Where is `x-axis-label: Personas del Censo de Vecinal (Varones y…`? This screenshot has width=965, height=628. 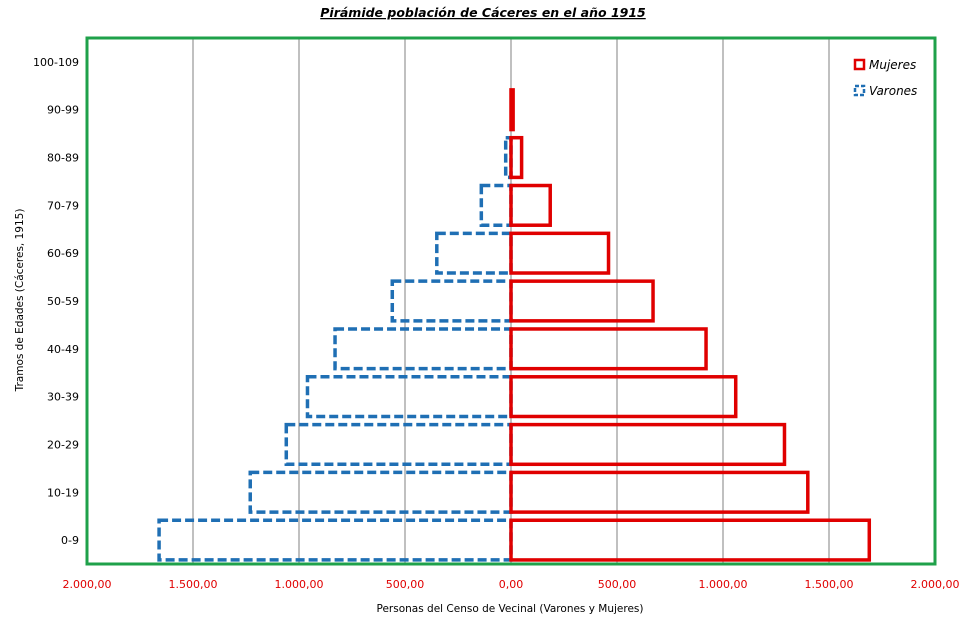 x-axis-label: Personas del Censo de Vecinal (Varones y… is located at coordinates (510, 609).